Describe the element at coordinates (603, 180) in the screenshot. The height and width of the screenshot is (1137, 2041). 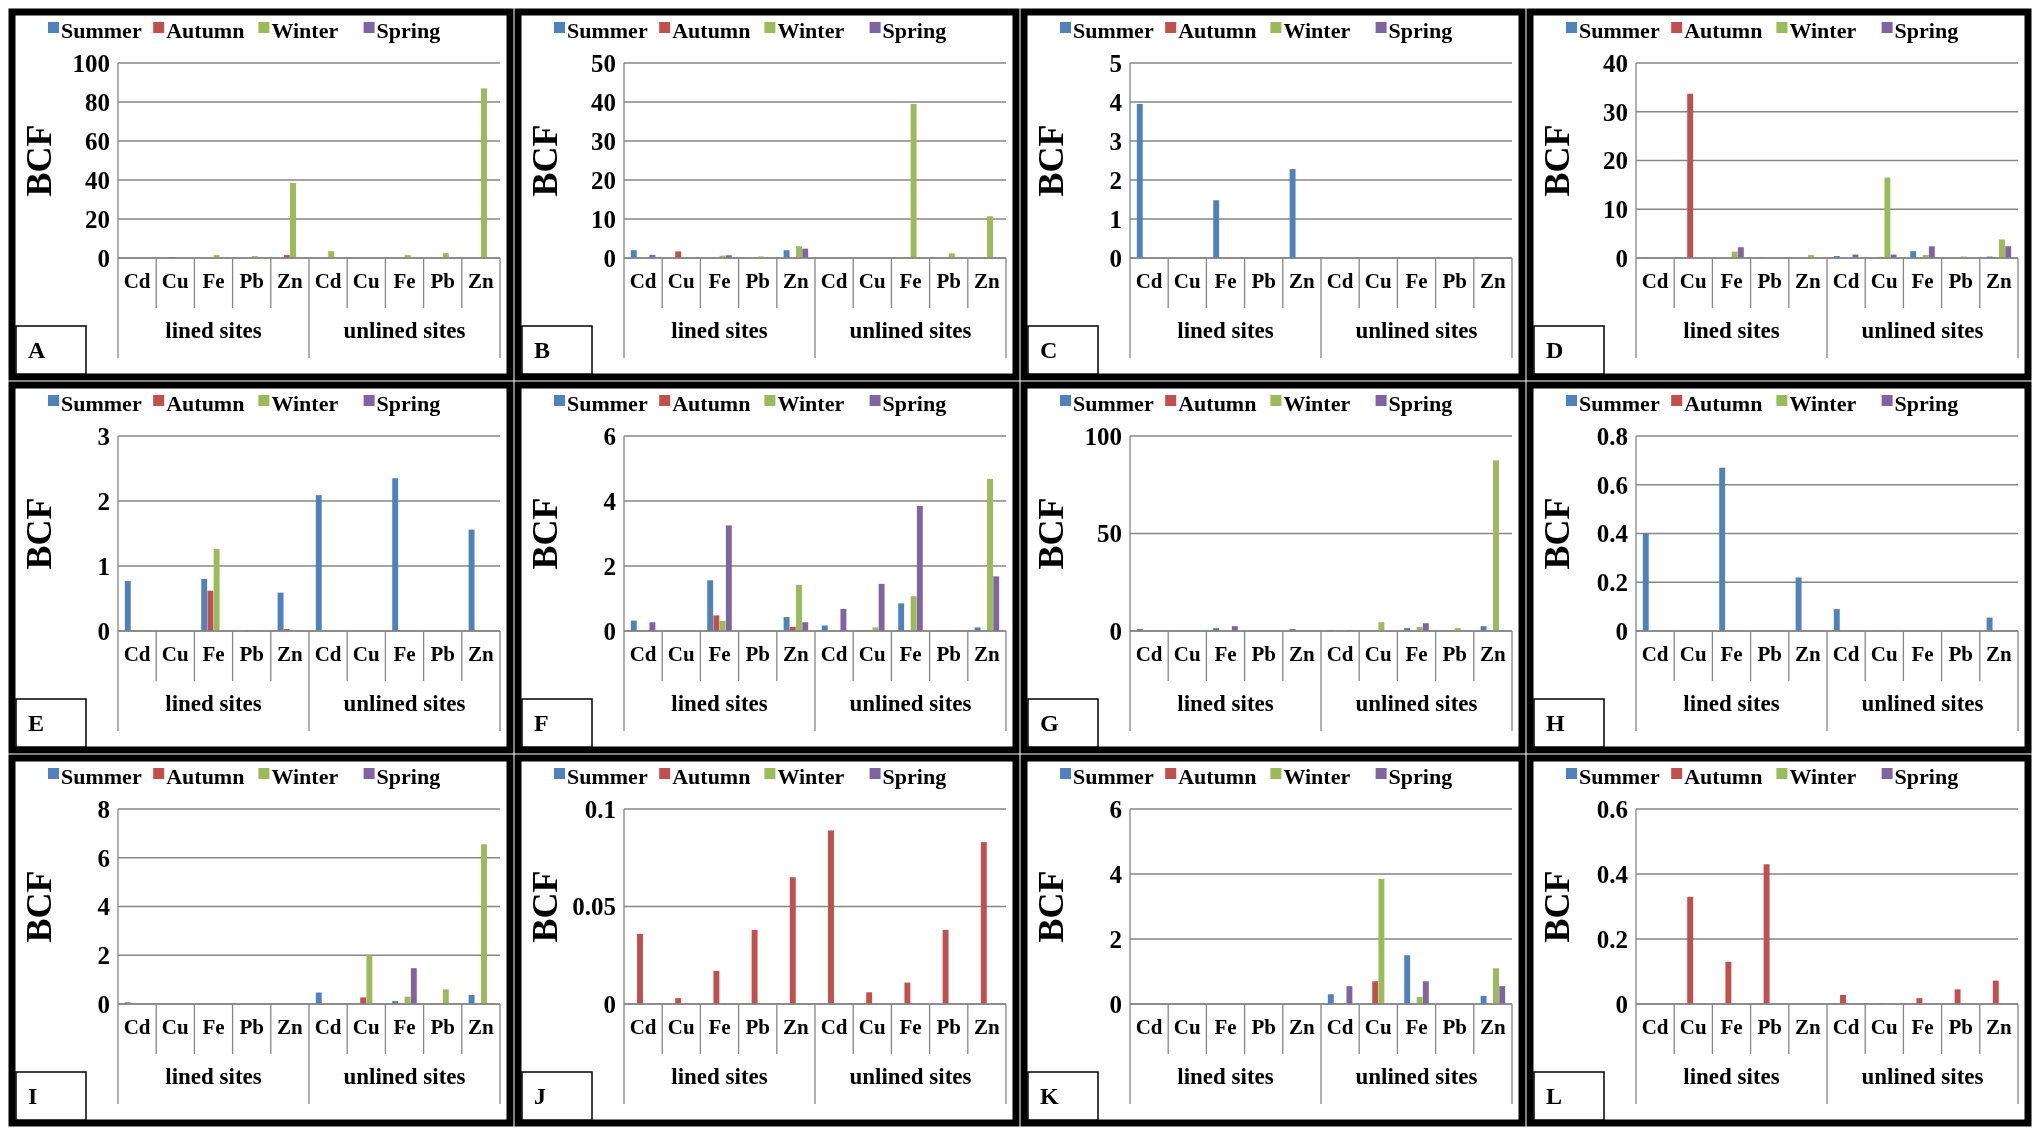
I see `y-tick-label: 20` at that location.